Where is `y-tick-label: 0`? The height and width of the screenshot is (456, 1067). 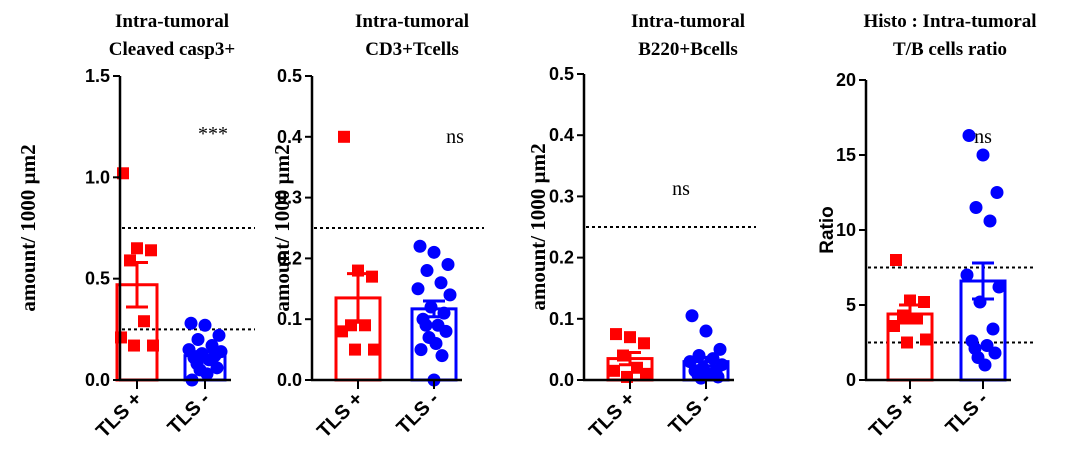
y-tick-label: 0 is located at coordinates (851, 380).